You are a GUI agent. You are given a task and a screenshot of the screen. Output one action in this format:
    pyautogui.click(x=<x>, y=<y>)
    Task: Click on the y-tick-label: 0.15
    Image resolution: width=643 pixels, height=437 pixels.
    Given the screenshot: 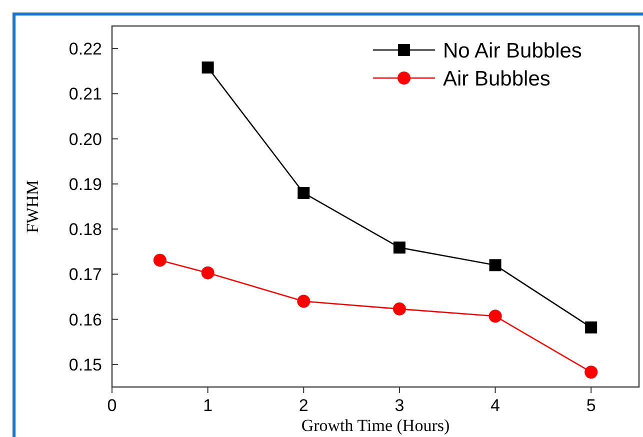 What is the action you would take?
    pyautogui.click(x=85, y=364)
    